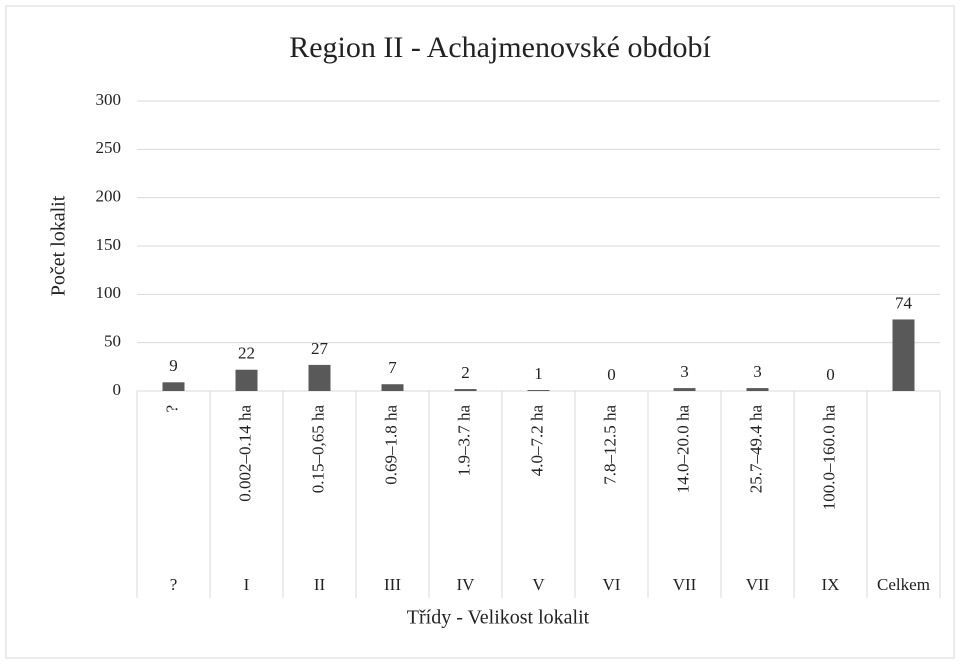 The height and width of the screenshot is (664, 960). I want to click on x-subcategory-label: 0.15–0,65 ha, so click(317, 449).